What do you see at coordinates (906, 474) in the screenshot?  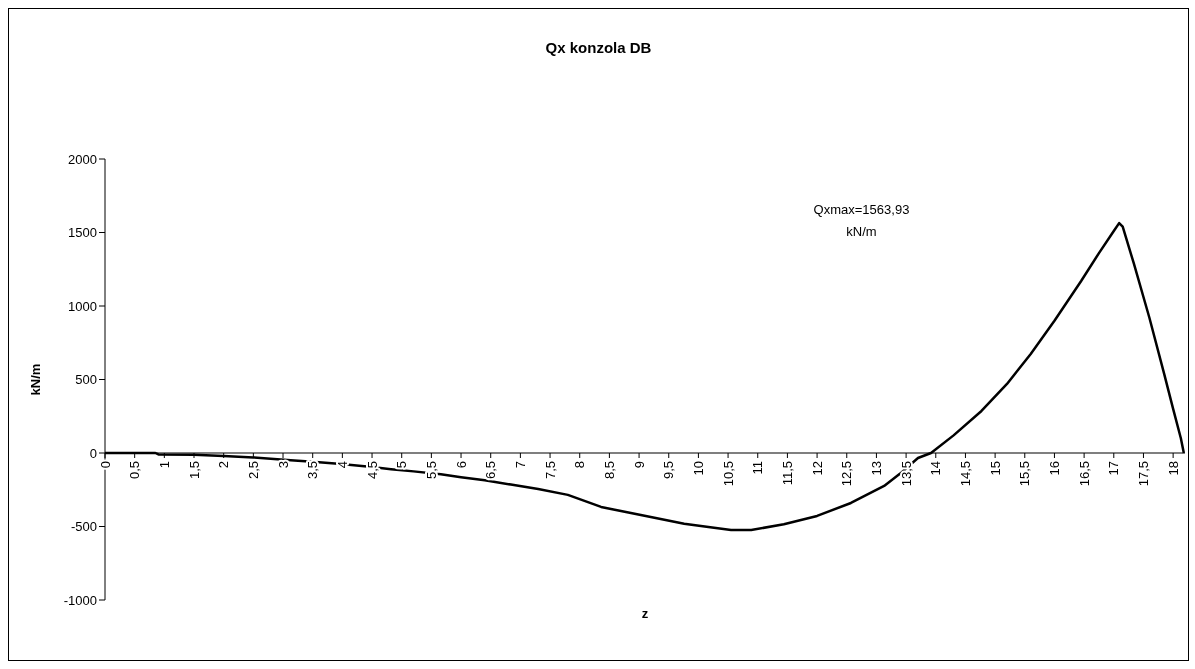 I see `x-tick-label: 13,5` at bounding box center [906, 474].